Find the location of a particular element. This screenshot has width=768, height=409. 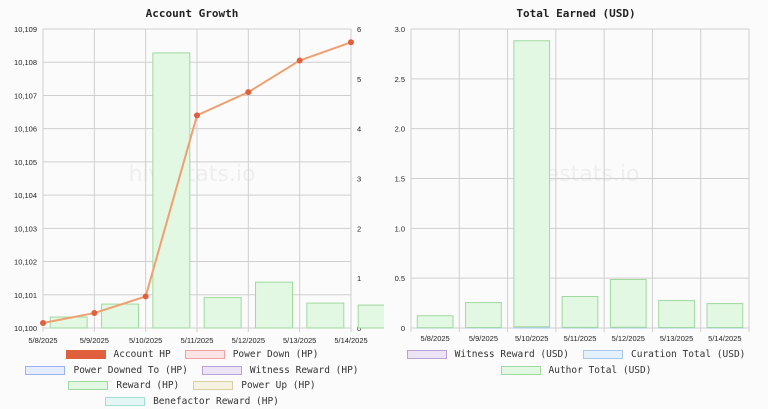

y-tick-label-right: 1 is located at coordinates (359, 278).